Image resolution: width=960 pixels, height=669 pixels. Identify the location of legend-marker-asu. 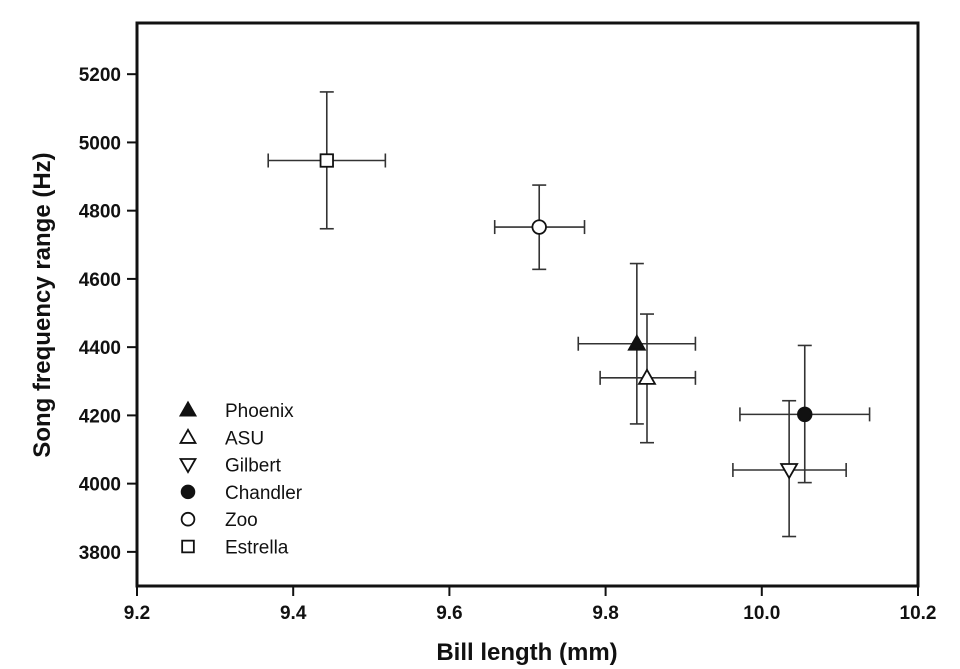
(188, 435).